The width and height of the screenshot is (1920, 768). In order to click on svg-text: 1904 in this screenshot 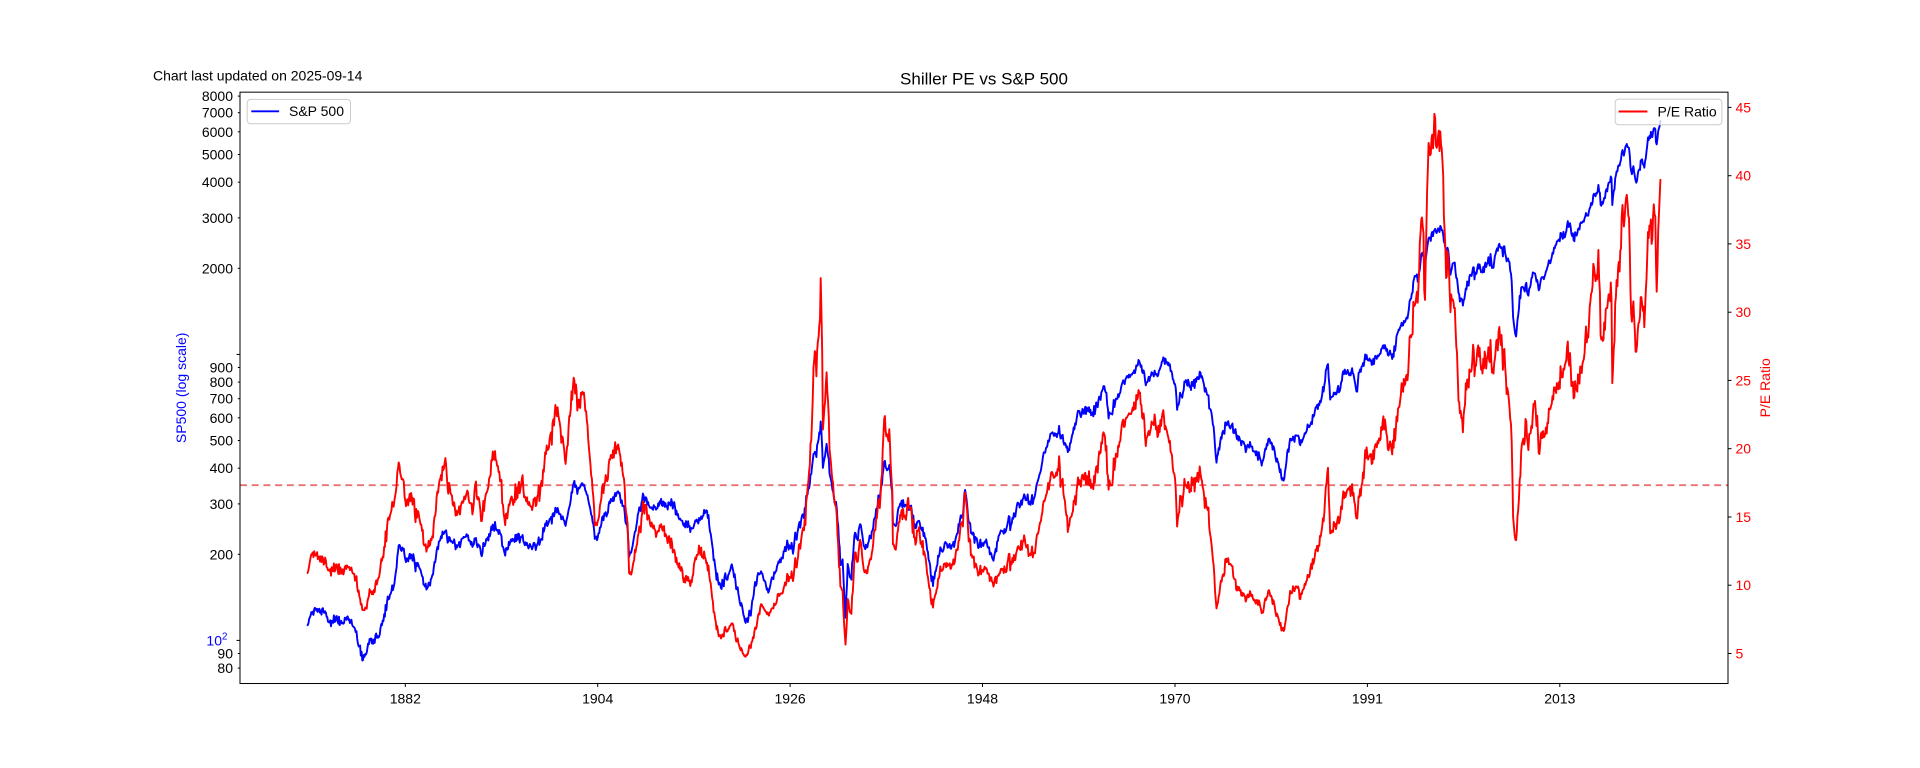, I will do `click(597, 699)`.